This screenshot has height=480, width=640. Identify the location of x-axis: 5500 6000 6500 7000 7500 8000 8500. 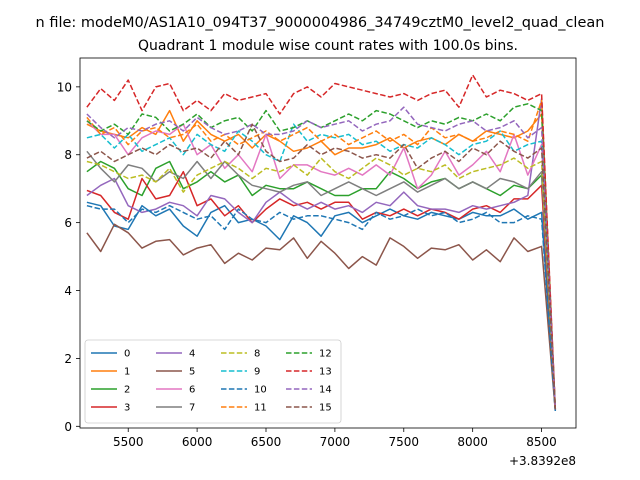
(335, 438).